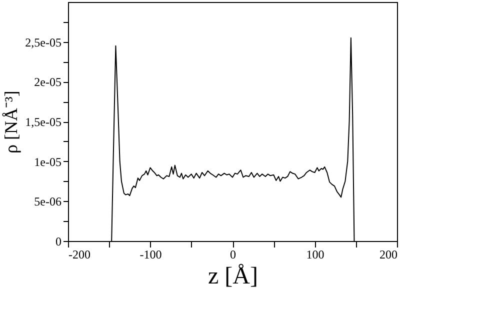  What do you see at coordinates (315, 255) in the screenshot?
I see `x-tick-label: 100` at bounding box center [315, 255].